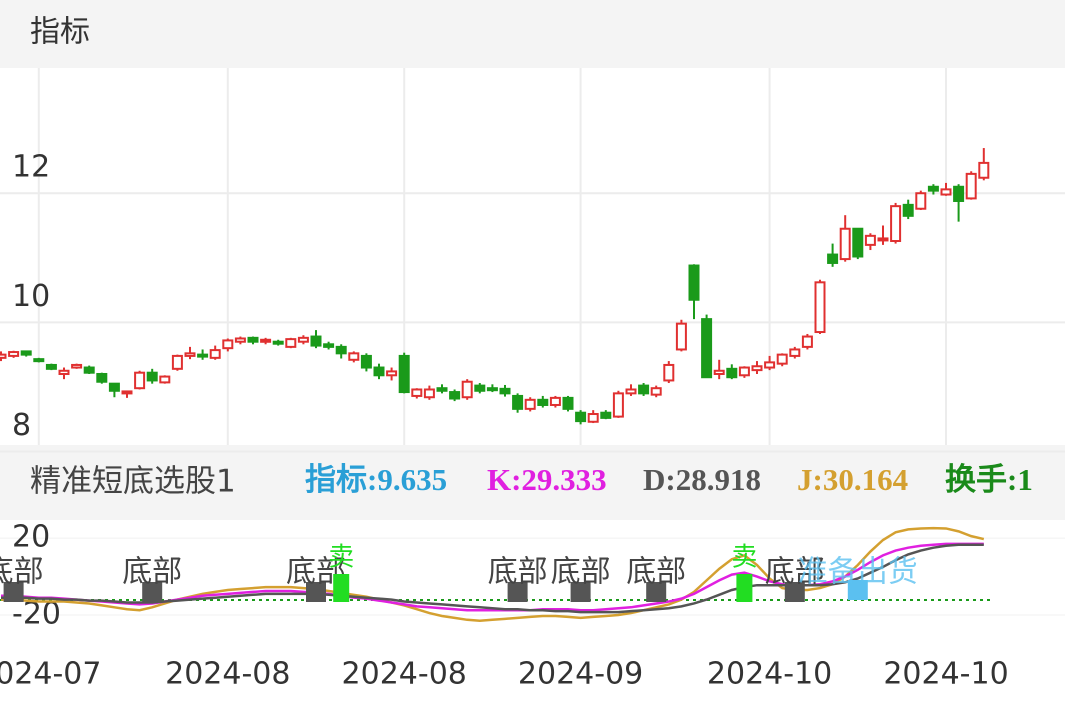 This screenshot has width=1065, height=708. What do you see at coordinates (857, 590) in the screenshot?
I see `ship-marker` at bounding box center [857, 590].